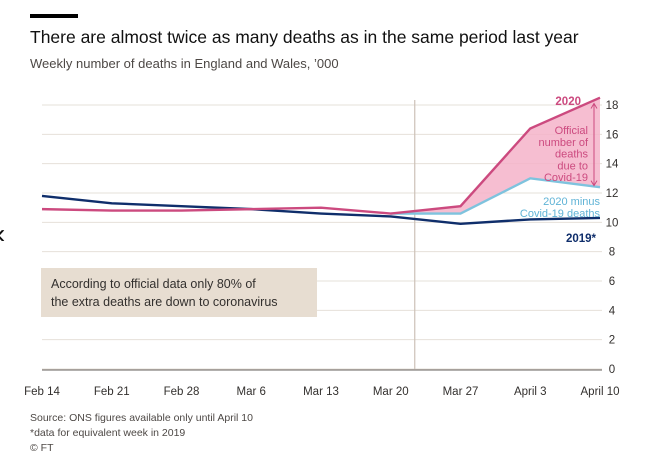 Image resolution: width=650 pixels, height=467 pixels. What do you see at coordinates (594, 105) in the screenshot?
I see `bracket-arrow-top-icon` at bounding box center [594, 105].